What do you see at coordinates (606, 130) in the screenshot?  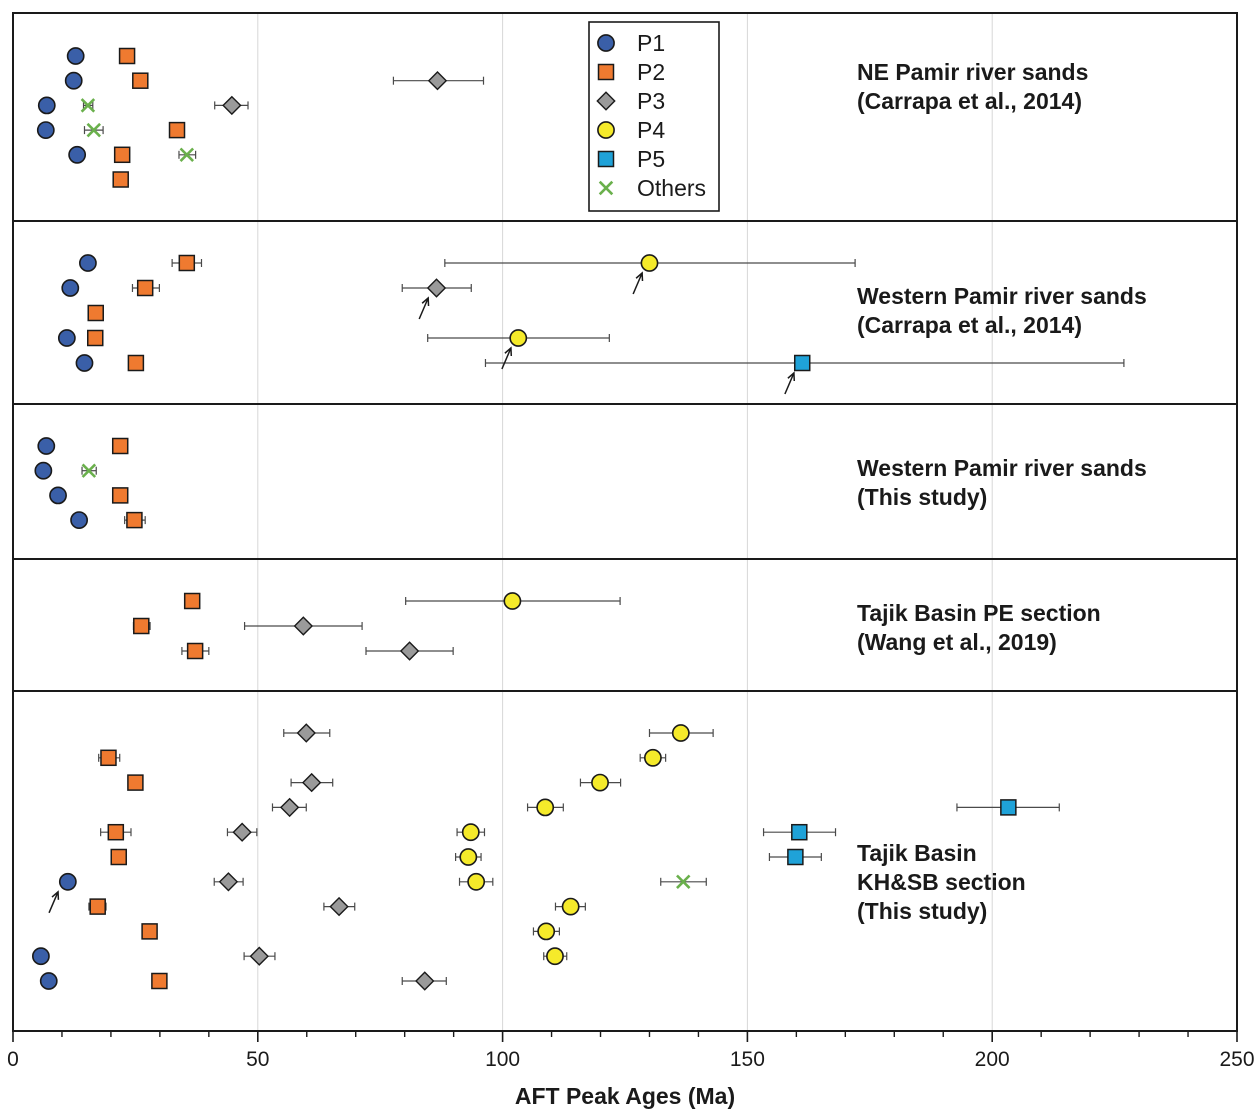 I see `legend-marker-p4` at bounding box center [606, 130].